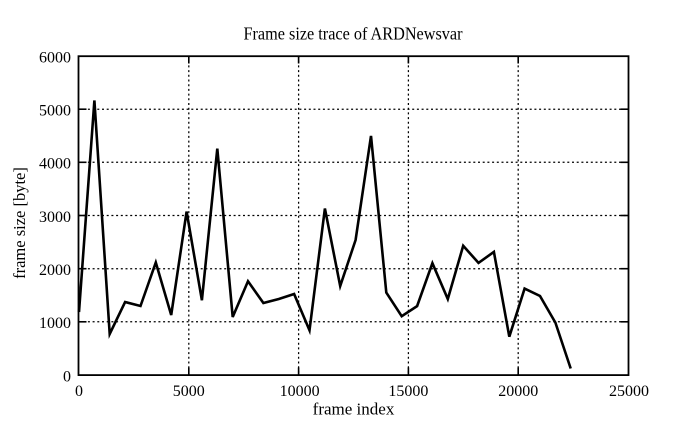 The width and height of the screenshot is (695, 429). Describe the element at coordinates (354, 409) in the screenshot. I see `svg-text: frame index` at that location.